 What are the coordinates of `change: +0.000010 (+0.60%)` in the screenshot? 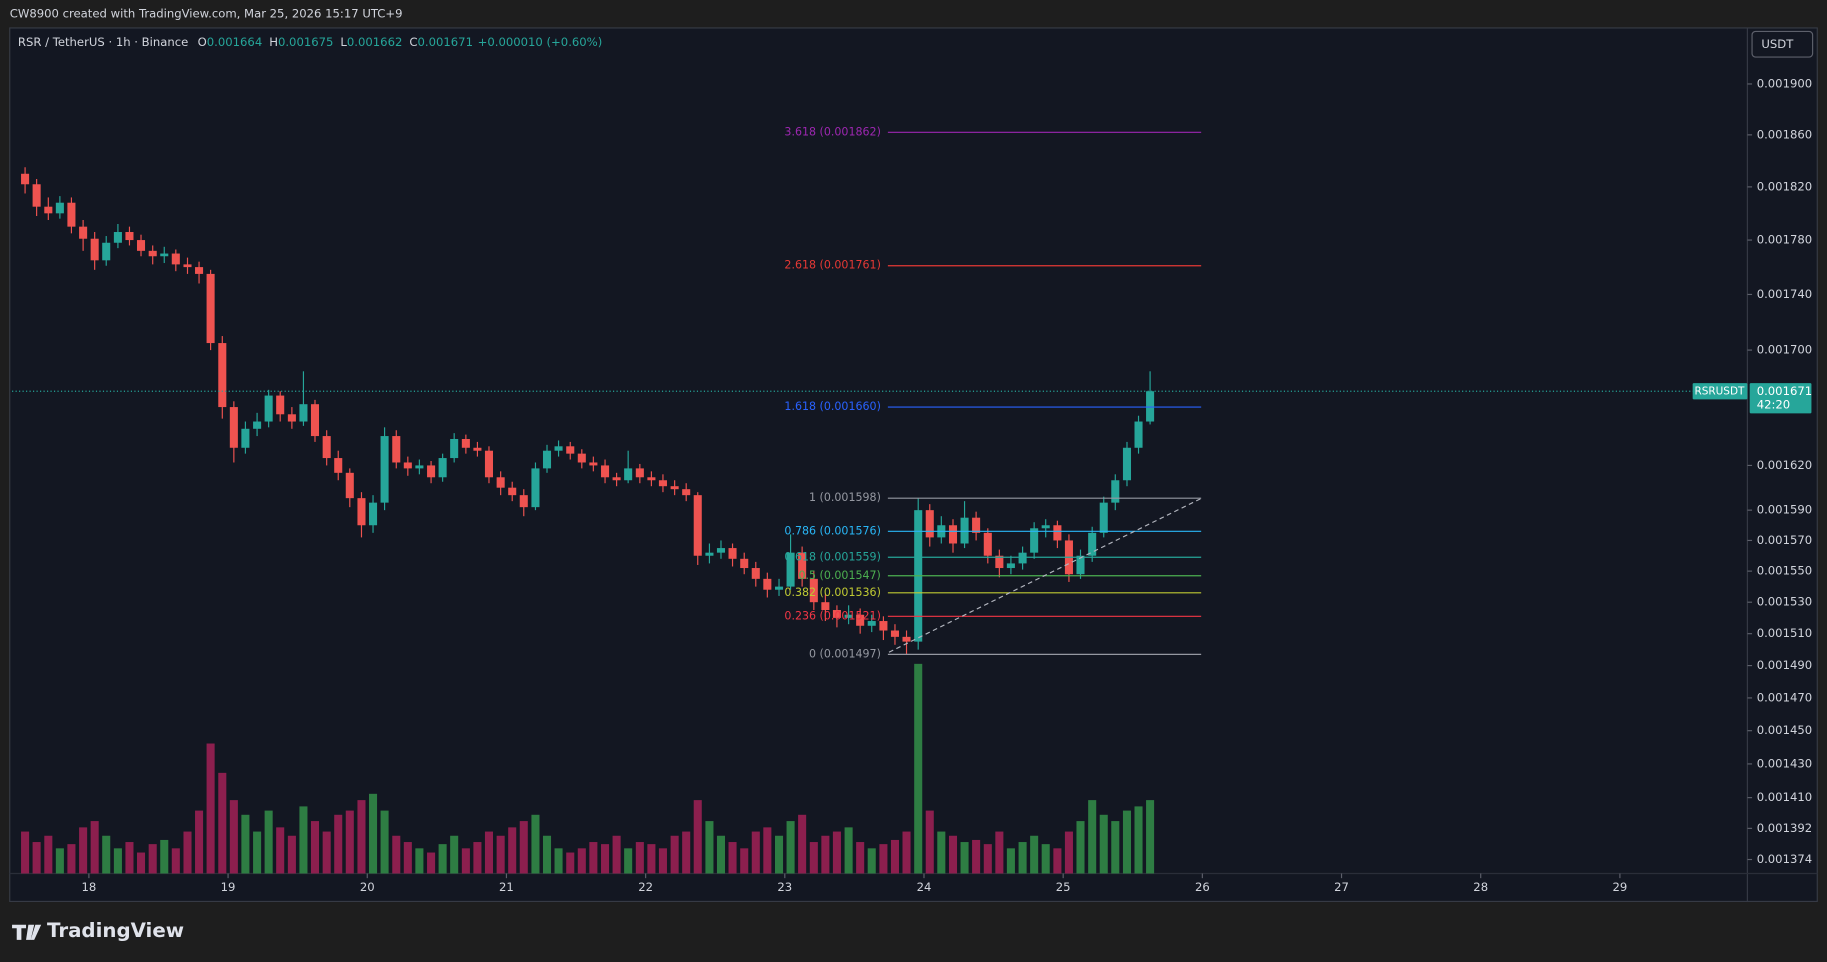 It's located at (540, 41).